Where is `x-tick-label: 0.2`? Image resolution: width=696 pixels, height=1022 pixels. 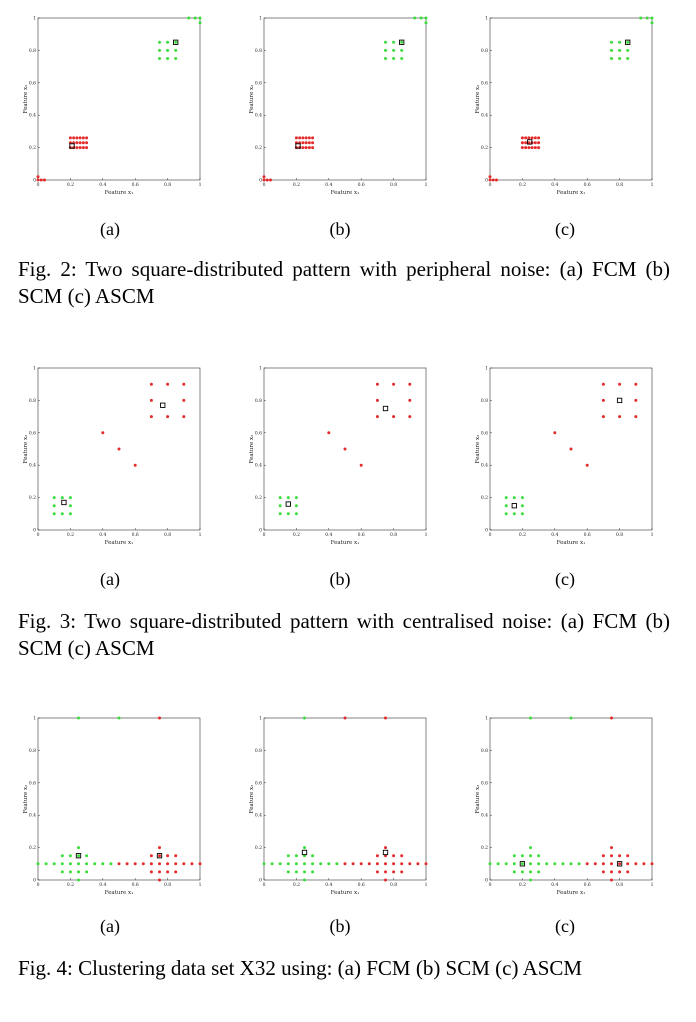 x-tick-label: 0.2 is located at coordinates (296, 185).